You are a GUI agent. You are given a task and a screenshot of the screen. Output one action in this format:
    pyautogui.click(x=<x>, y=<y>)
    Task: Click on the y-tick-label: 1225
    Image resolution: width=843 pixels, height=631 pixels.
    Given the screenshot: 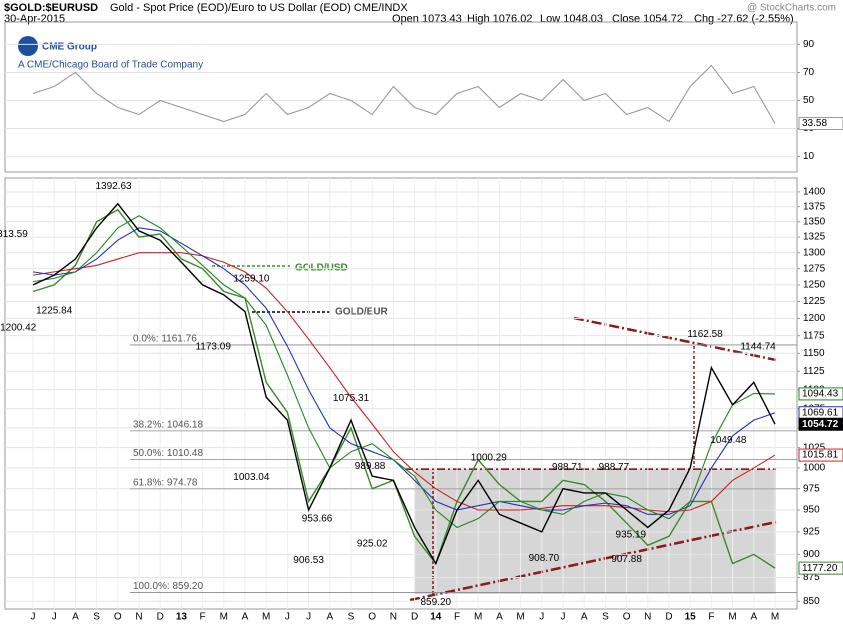 What is the action you would take?
    pyautogui.click(x=814, y=301)
    